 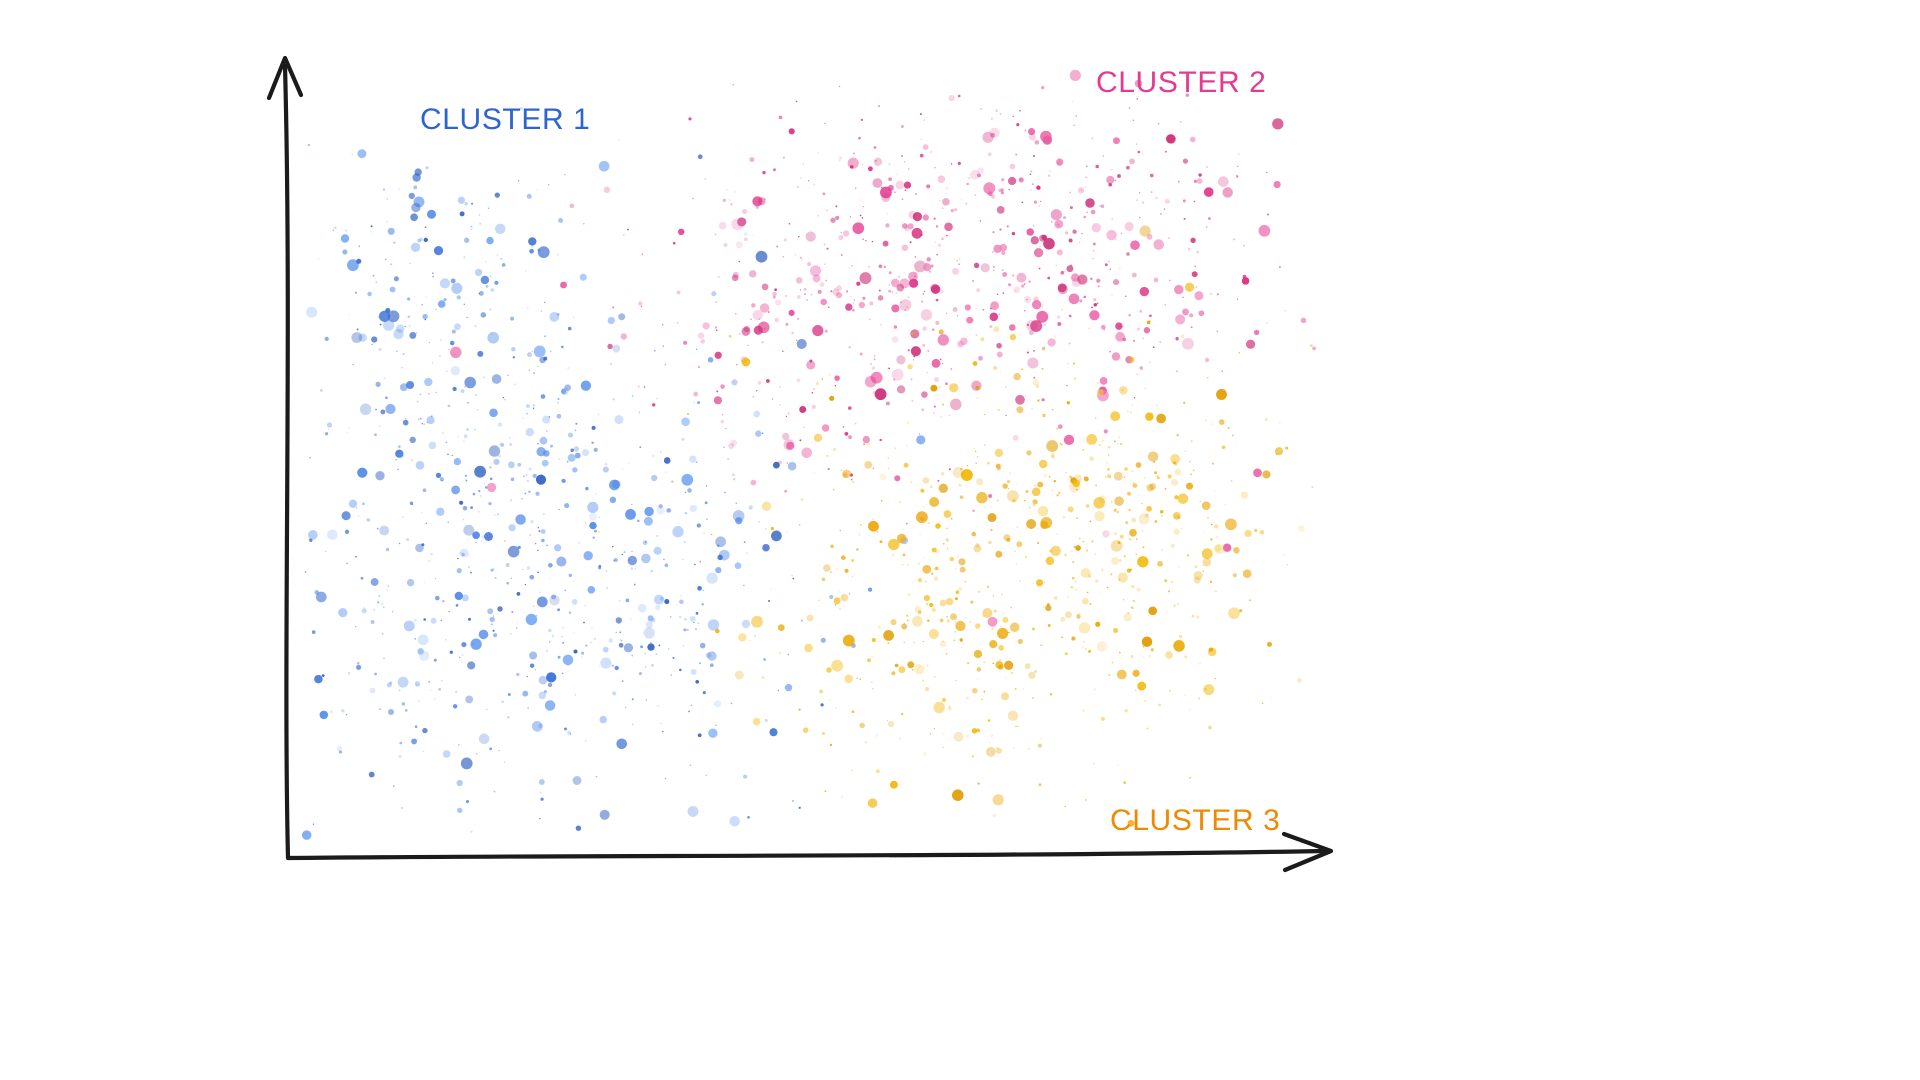 What do you see at coordinates (286, 462) in the screenshot?
I see `y-axis-line` at bounding box center [286, 462].